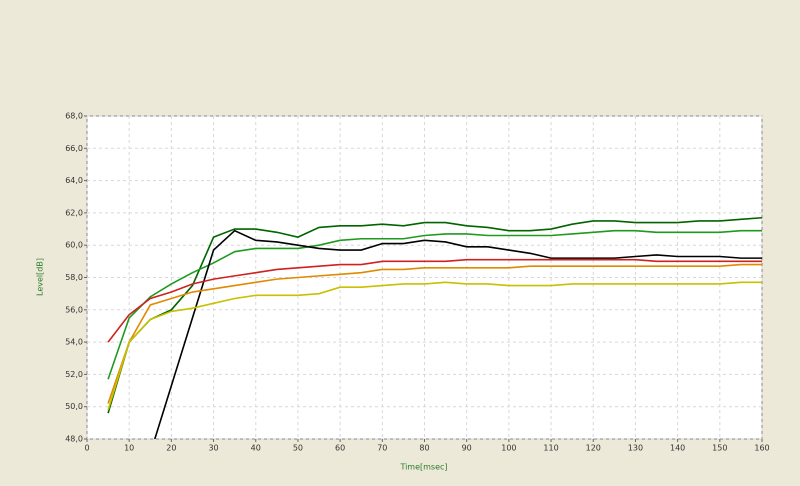 The width and height of the screenshot is (800, 486). Describe the element at coordinates (298, 448) in the screenshot. I see `x-tick-label: 50` at that location.